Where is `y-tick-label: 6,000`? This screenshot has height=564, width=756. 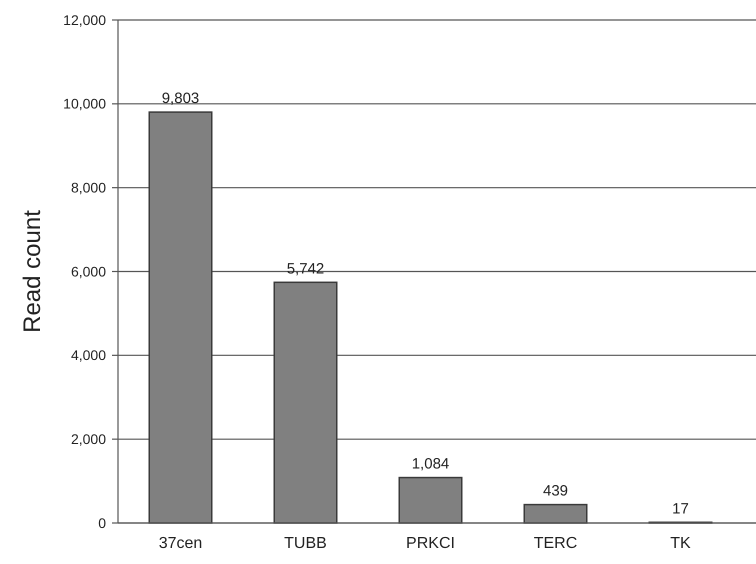
y-tick-label: 6,000 is located at coordinates (88, 271).